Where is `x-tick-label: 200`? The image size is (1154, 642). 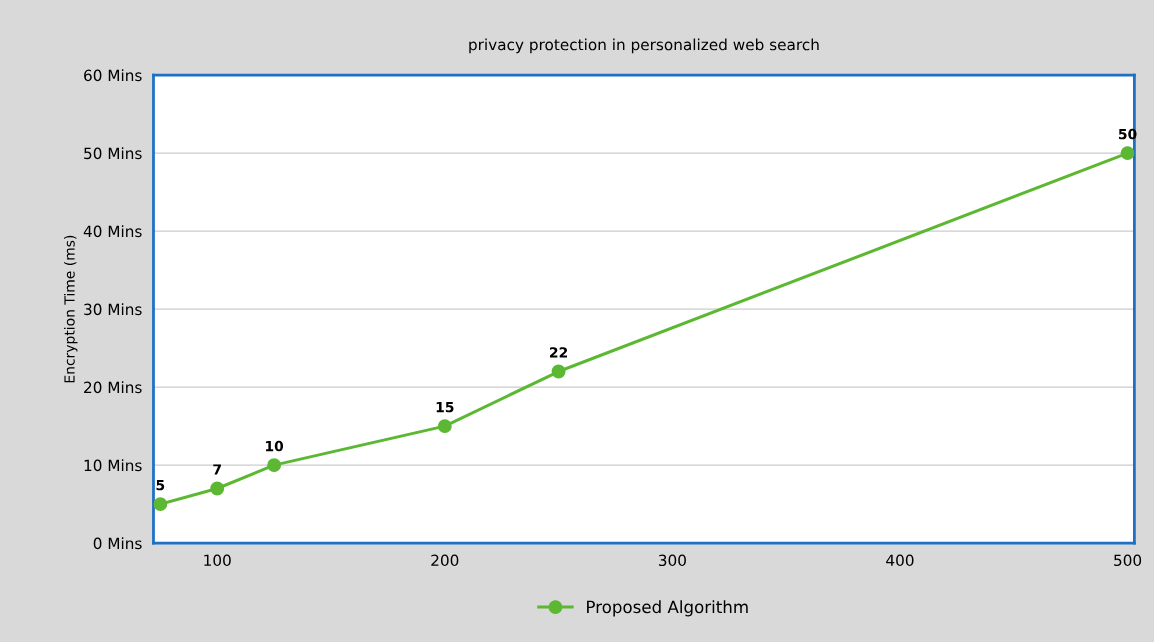
x-tick-label: 200 is located at coordinates (445, 560).